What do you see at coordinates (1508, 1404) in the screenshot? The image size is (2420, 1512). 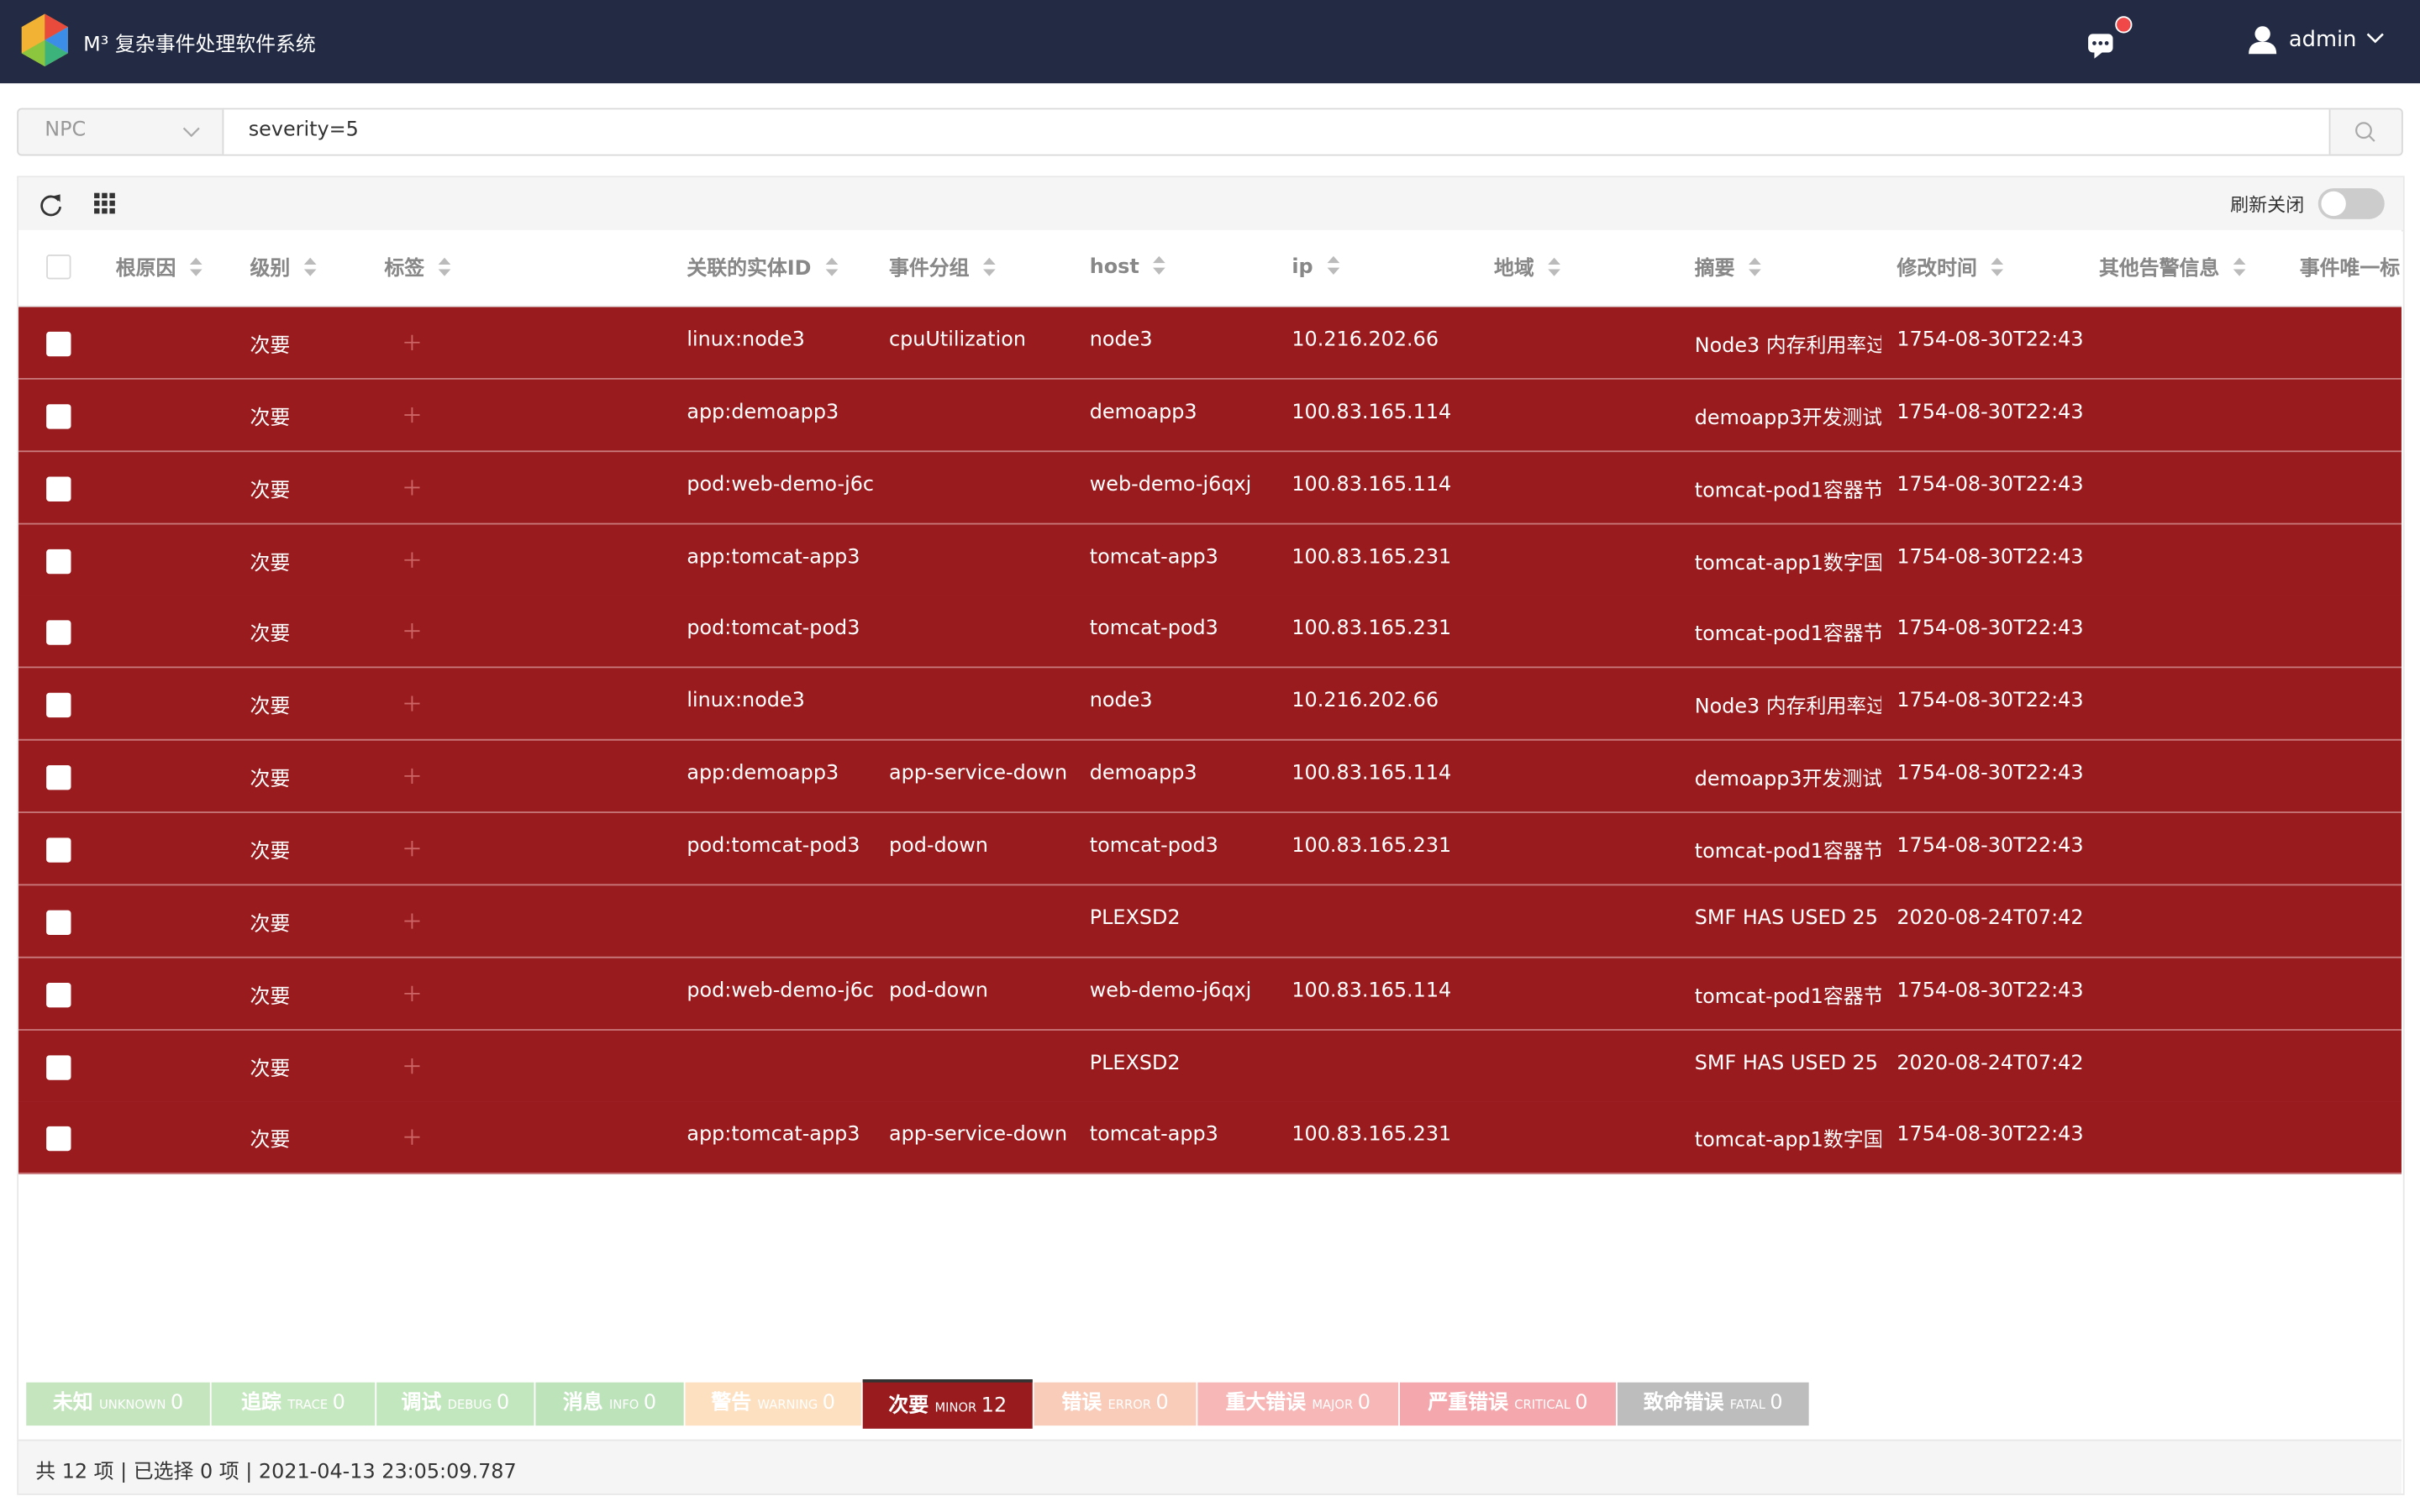 I see `severity-filter: 严重错误 CRITICAL 0` at bounding box center [1508, 1404].